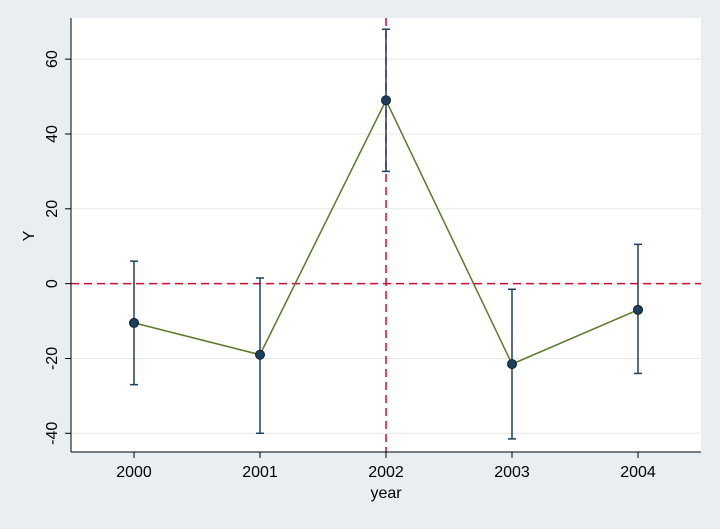 The width and height of the screenshot is (720, 529). Describe the element at coordinates (260, 472) in the screenshot. I see `x-tick-label: 2001` at that location.